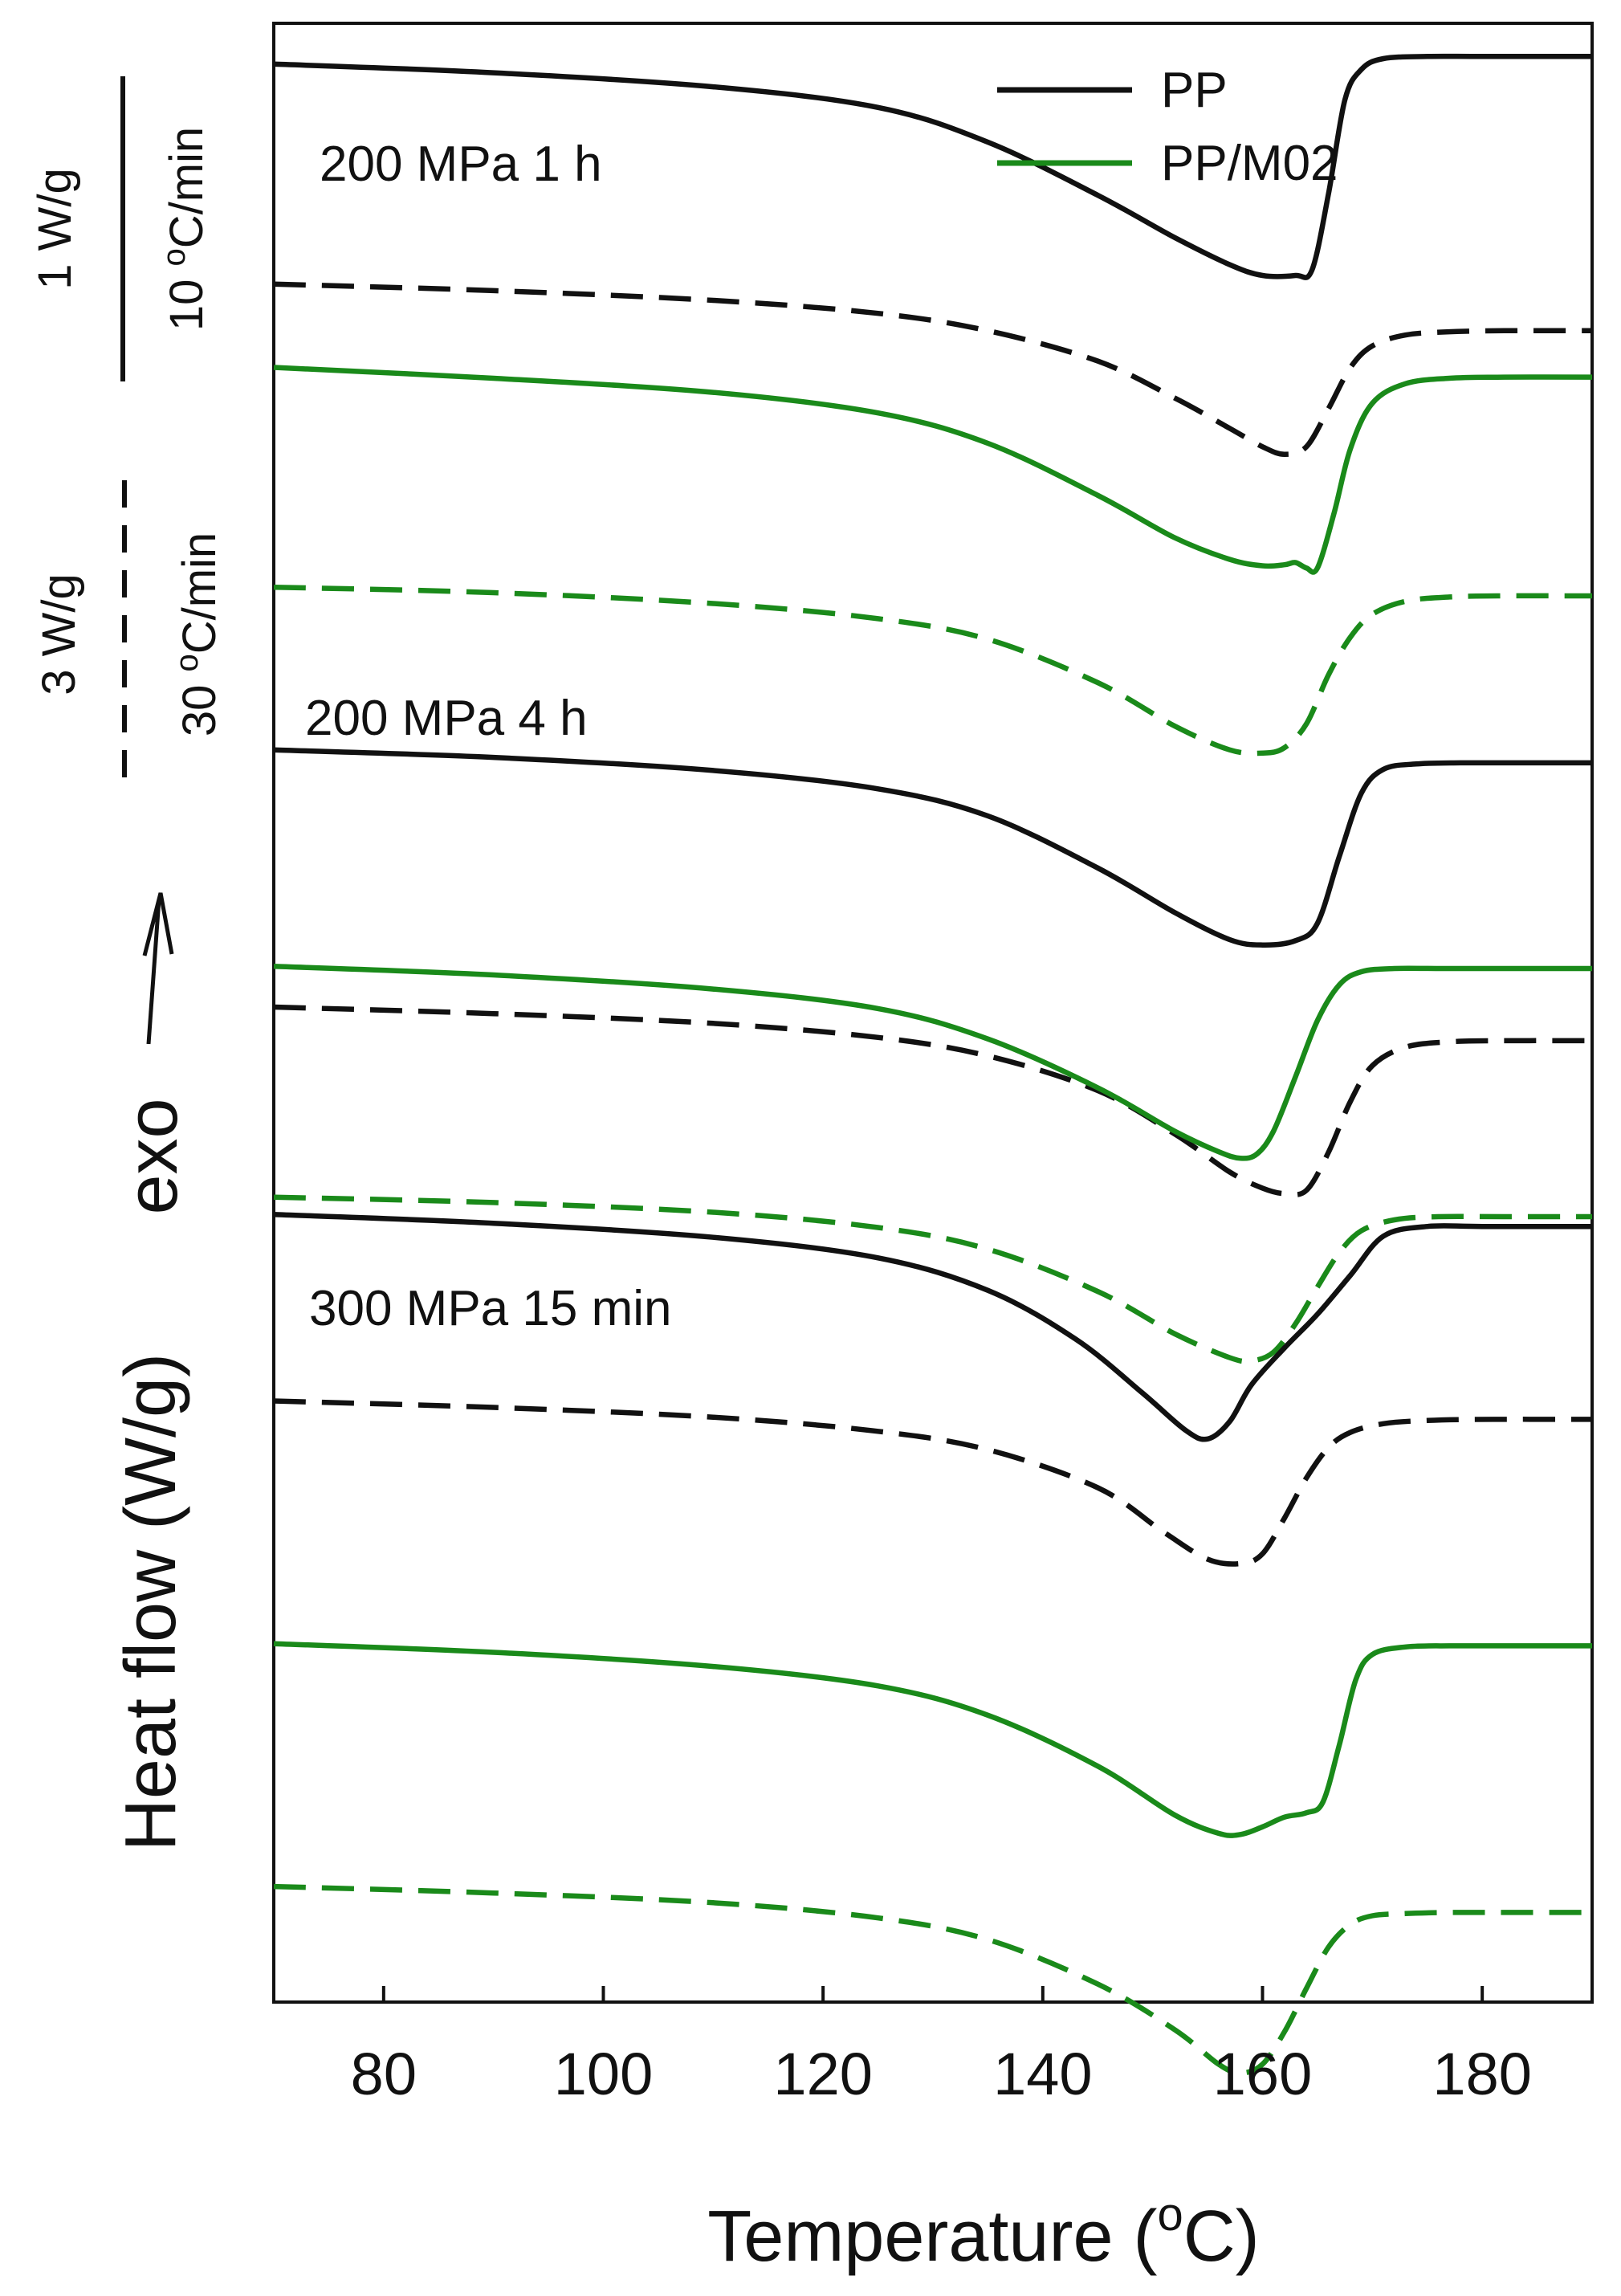 This screenshot has width=1621, height=2296. What do you see at coordinates (1481, 2074) in the screenshot?
I see `x-tick-label: 180` at bounding box center [1481, 2074].